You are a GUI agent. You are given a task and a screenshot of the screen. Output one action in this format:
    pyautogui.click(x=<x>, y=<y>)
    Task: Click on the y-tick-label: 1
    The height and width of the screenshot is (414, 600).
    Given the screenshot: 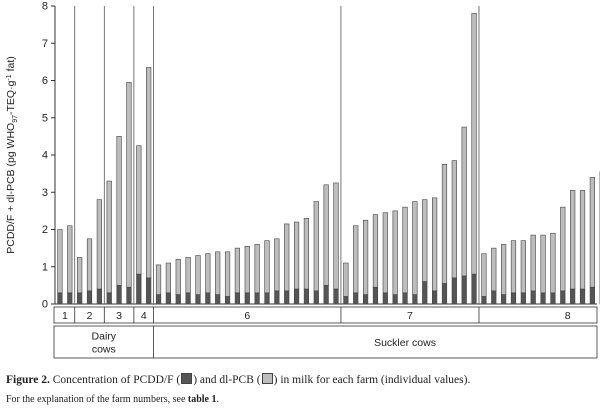 What is the action you would take?
    pyautogui.click(x=45, y=267)
    